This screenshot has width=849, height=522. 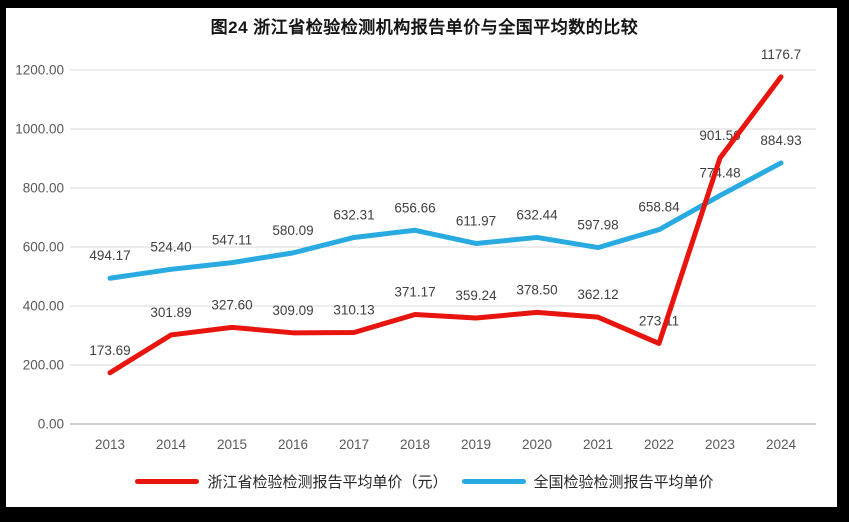 What do you see at coordinates (720, 444) in the screenshot?
I see `x-axis-tick-label: 2023` at bounding box center [720, 444].